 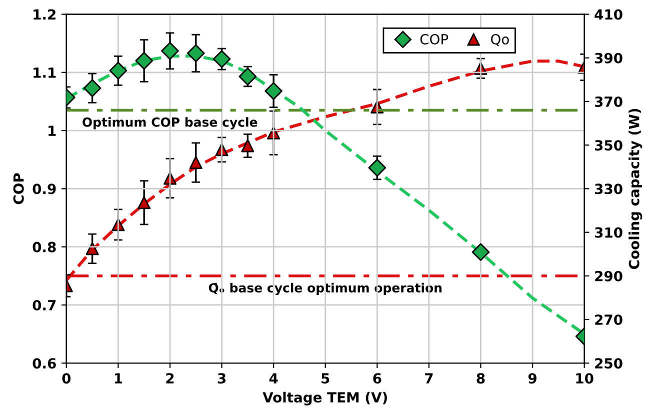 What do you see at coordinates (44, 189) in the screenshot?
I see `y-tick-label: 0.9` at bounding box center [44, 189].